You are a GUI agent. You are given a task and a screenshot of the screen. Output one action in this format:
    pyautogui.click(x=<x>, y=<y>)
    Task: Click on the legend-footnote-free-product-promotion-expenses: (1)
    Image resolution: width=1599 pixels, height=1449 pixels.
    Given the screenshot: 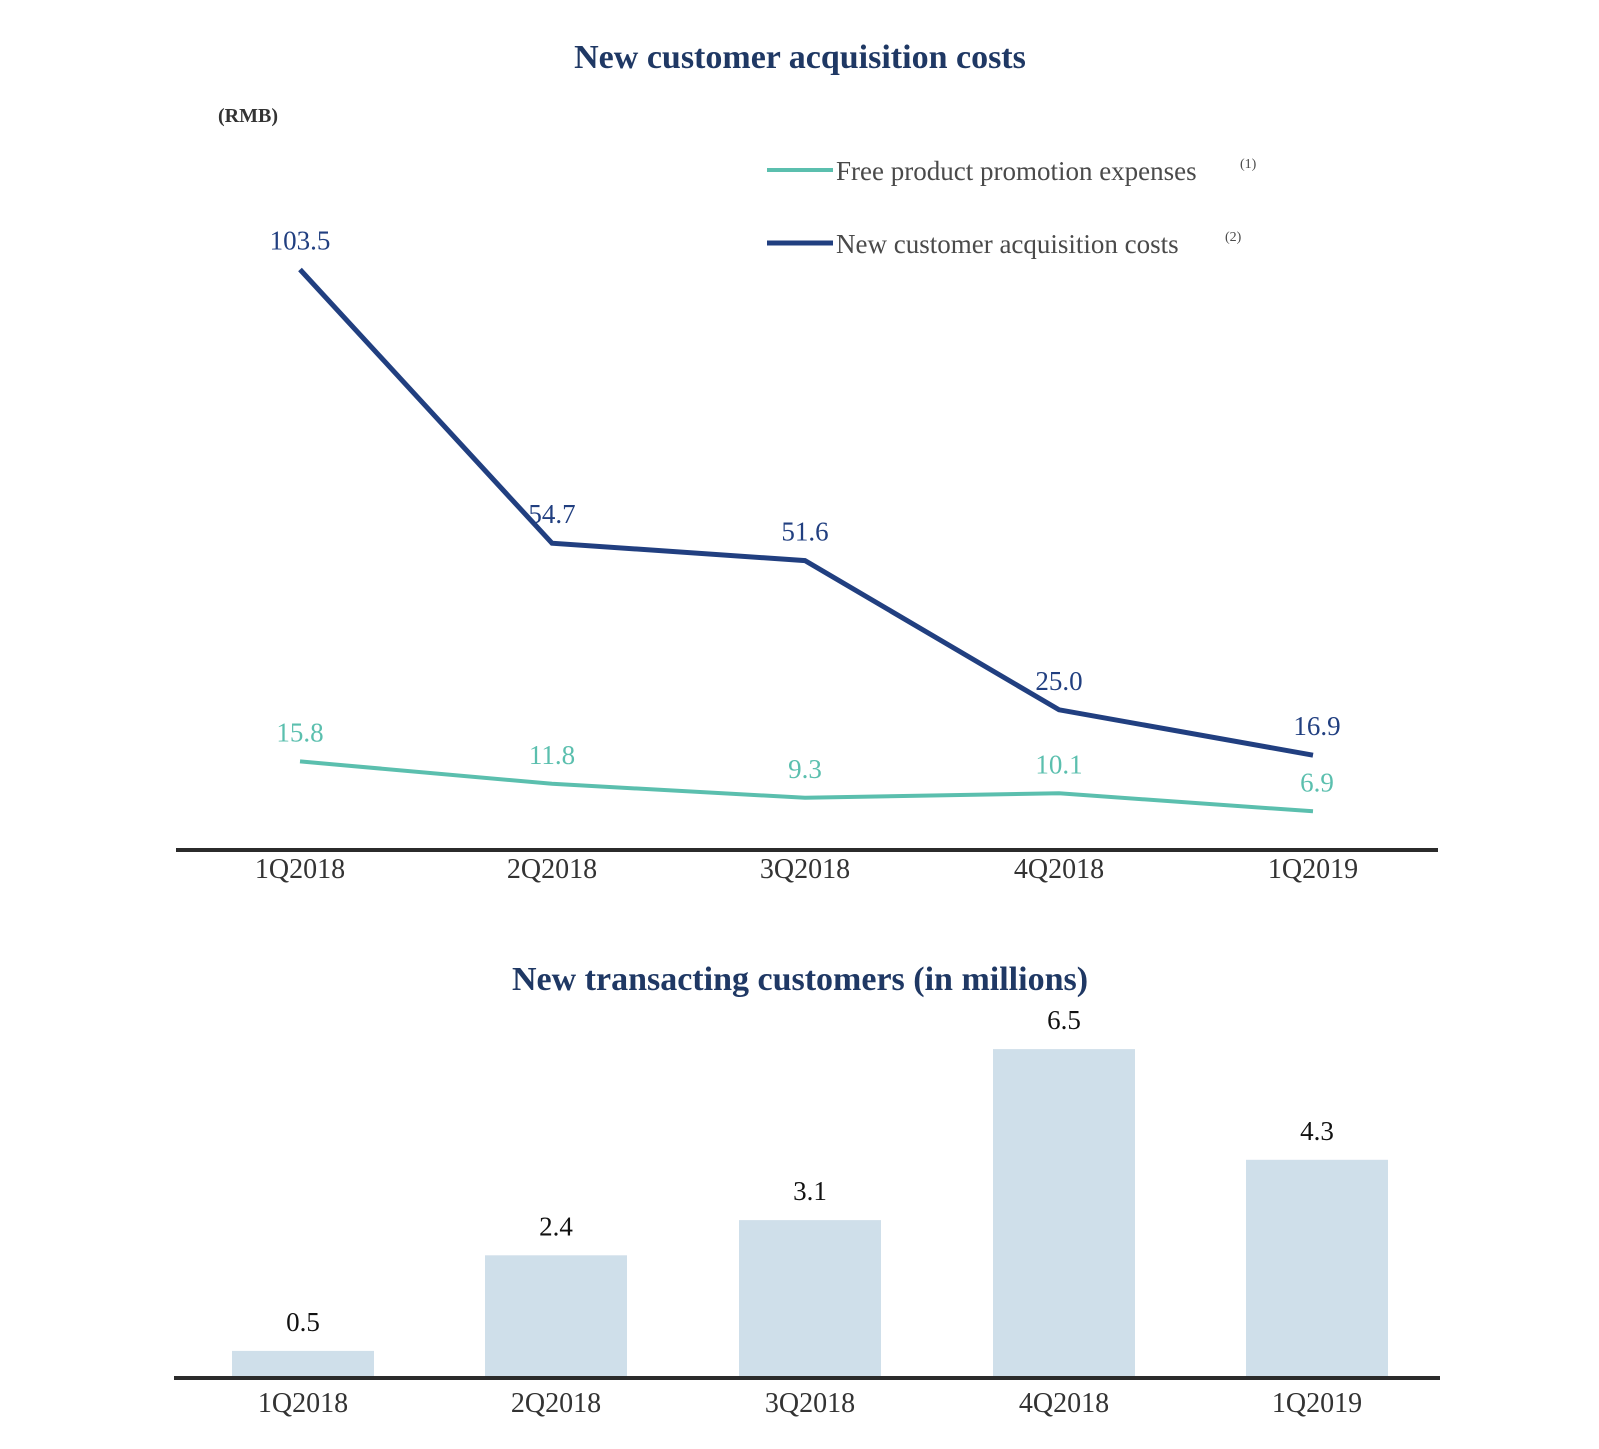 What is the action you would take?
    pyautogui.click(x=1248, y=164)
    